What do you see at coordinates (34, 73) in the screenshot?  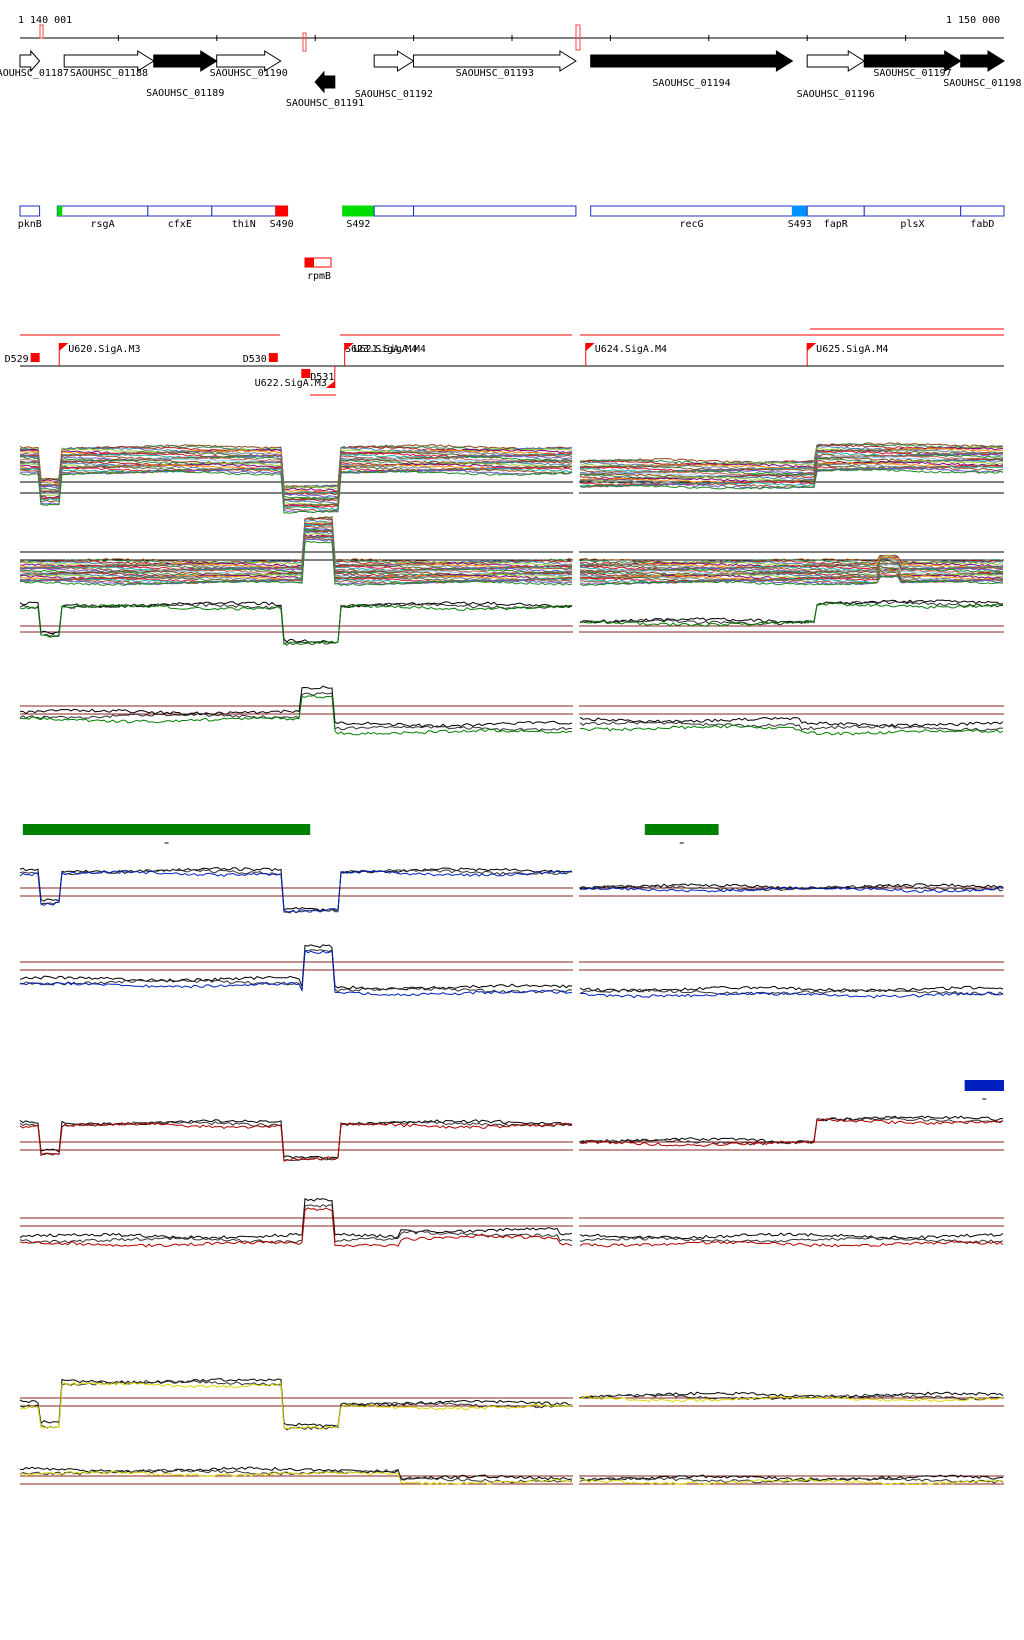 I see `gene-label: SAOUHSC_01187` at bounding box center [34, 73].